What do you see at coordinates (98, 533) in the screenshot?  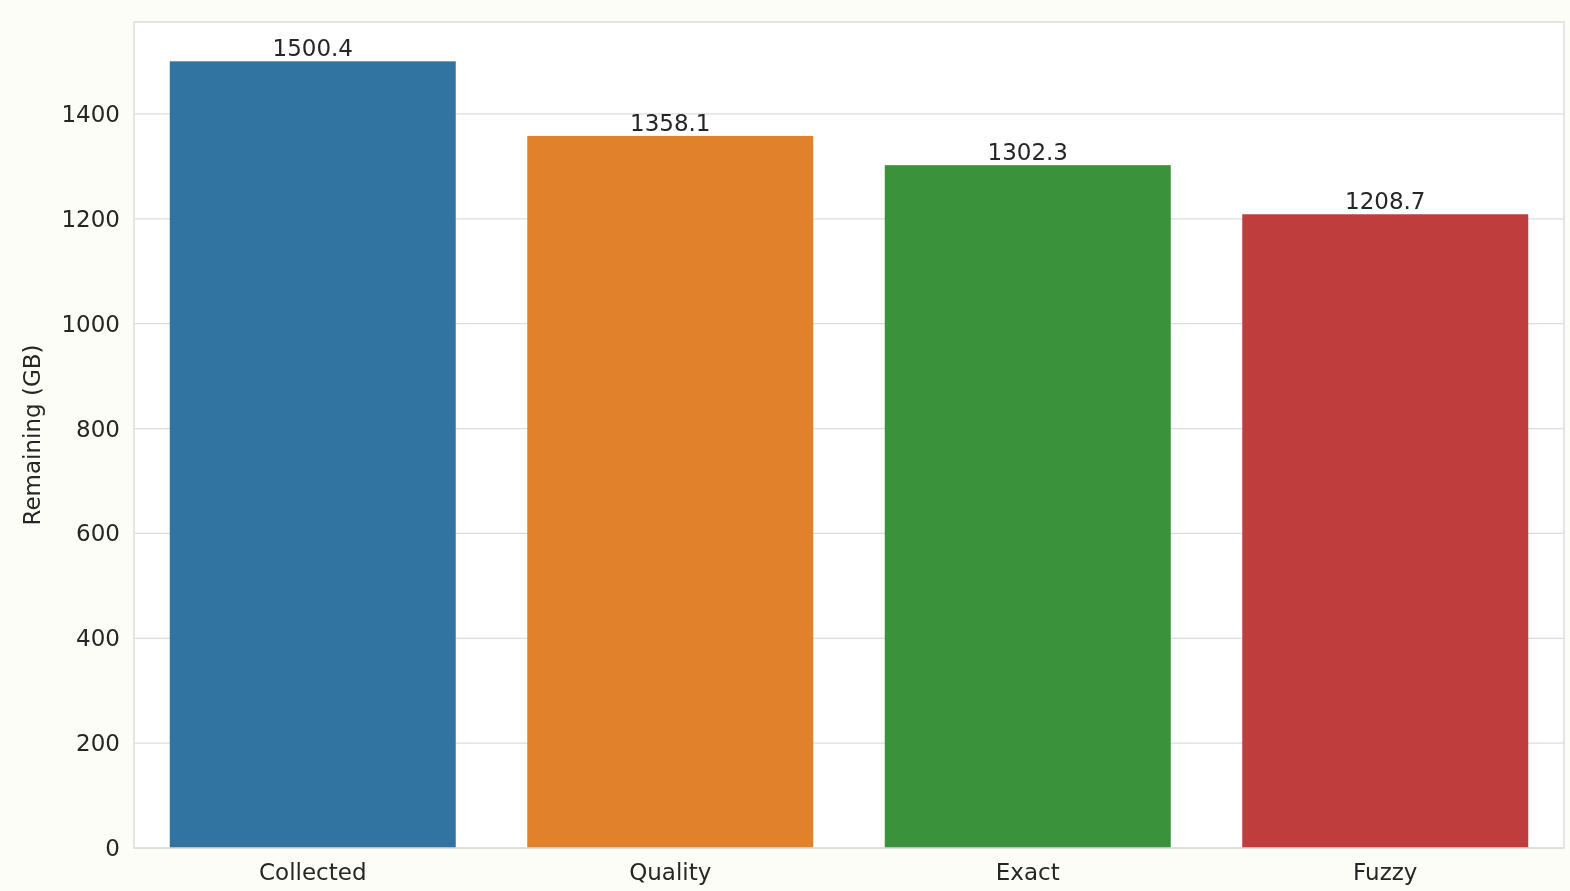 I see `y-tick-label: 600` at bounding box center [98, 533].